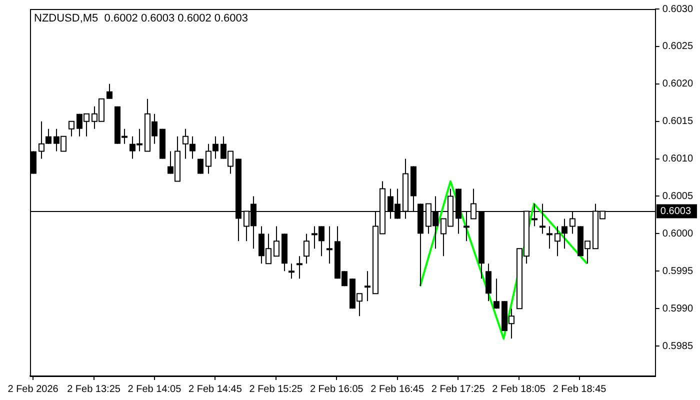 Image resolution: width=700 pixels, height=400 pixels. Describe the element at coordinates (678, 196) in the screenshot. I see `y-tick-label: 0.6005` at that location.